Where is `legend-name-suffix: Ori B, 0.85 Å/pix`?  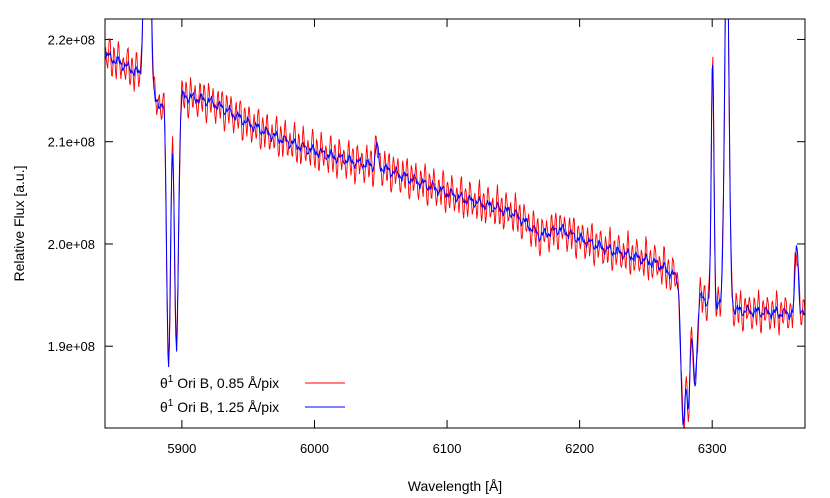 legend-name-suffix: Ori B, 0.85 Å/pix is located at coordinates (226, 383).